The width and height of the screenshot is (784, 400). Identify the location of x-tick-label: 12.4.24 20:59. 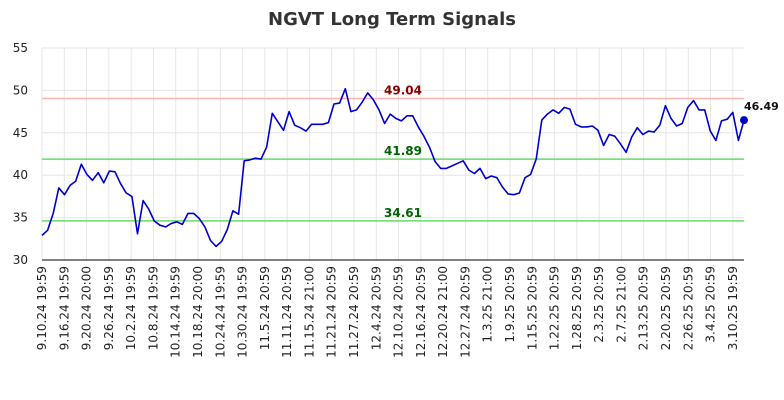
(376, 308).